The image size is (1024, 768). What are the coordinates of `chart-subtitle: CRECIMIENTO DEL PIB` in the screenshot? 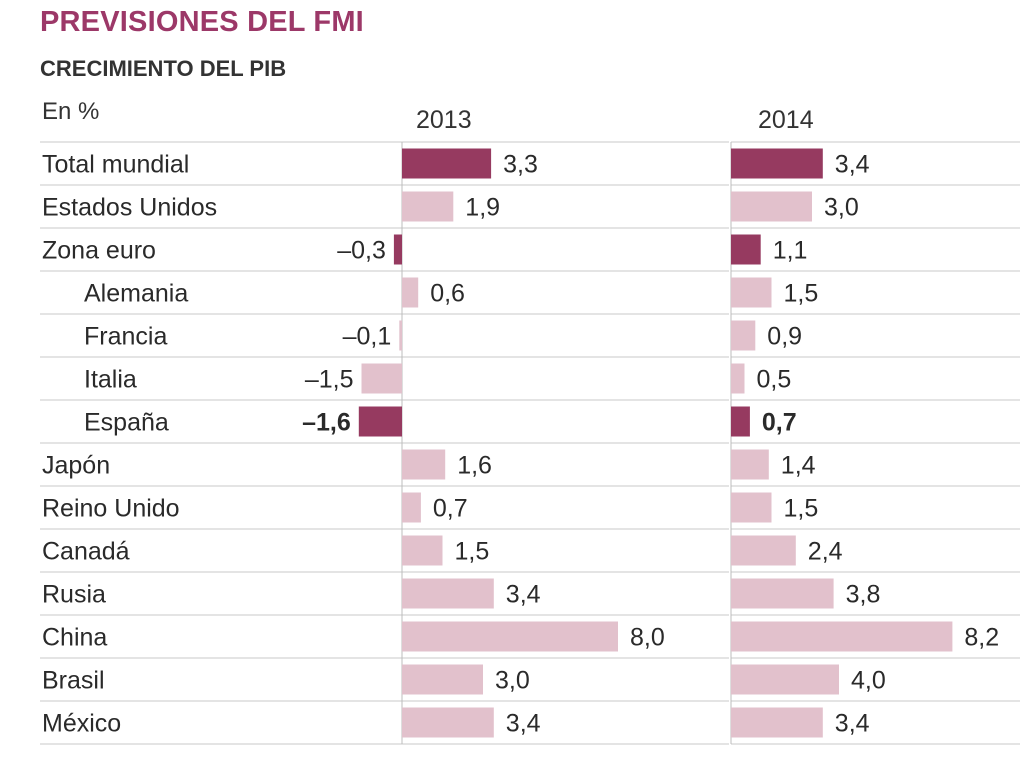 It's located at (163, 68).